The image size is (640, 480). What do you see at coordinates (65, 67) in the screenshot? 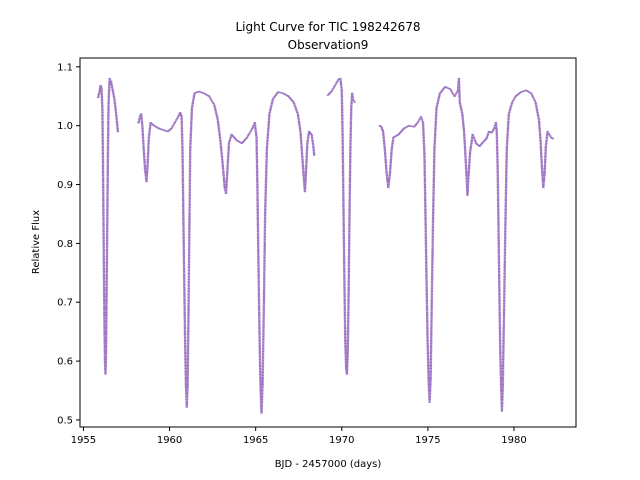
I see `y-tick-label: 1.1` at bounding box center [65, 67].